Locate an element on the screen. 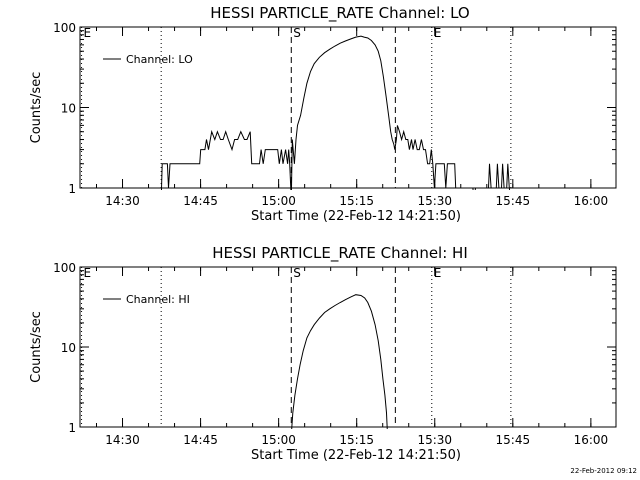  legend-label: Channel: HI is located at coordinates (158, 299).